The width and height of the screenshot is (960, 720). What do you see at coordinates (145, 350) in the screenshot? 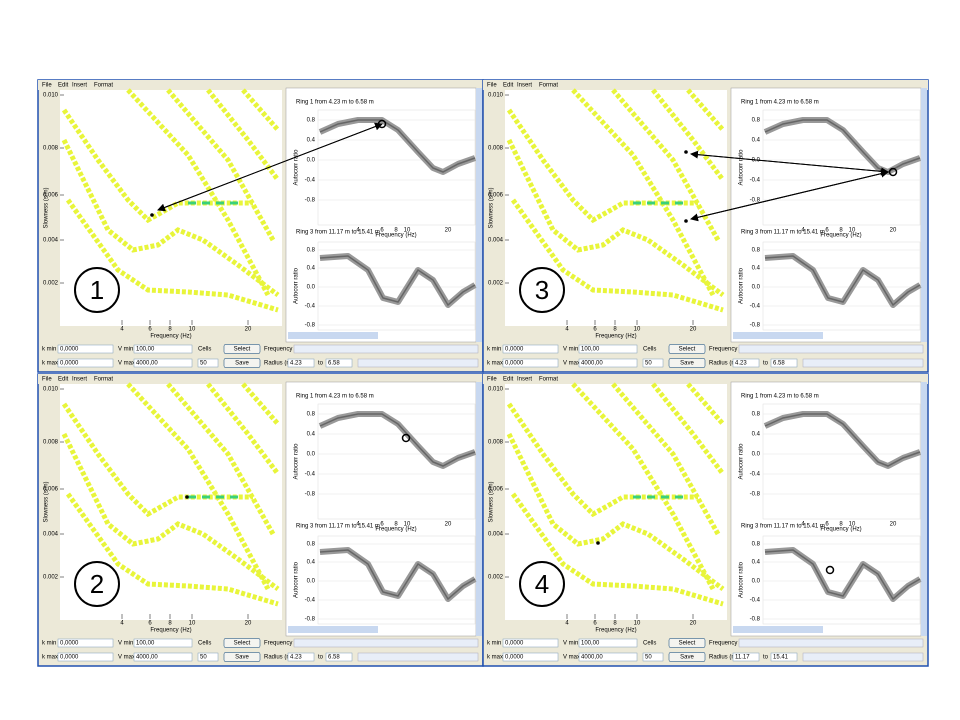
I see `v-min-input-text: 100,00` at bounding box center [145, 350].